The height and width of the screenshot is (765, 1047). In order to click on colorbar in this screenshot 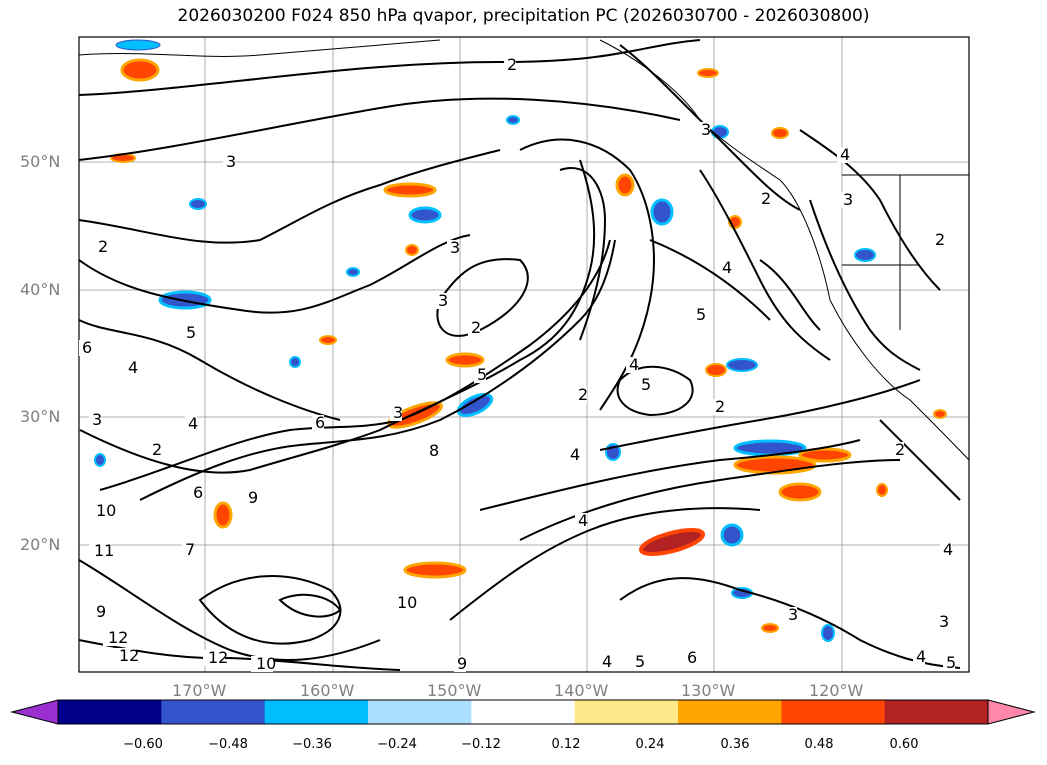, I will do `click(523, 712)`.